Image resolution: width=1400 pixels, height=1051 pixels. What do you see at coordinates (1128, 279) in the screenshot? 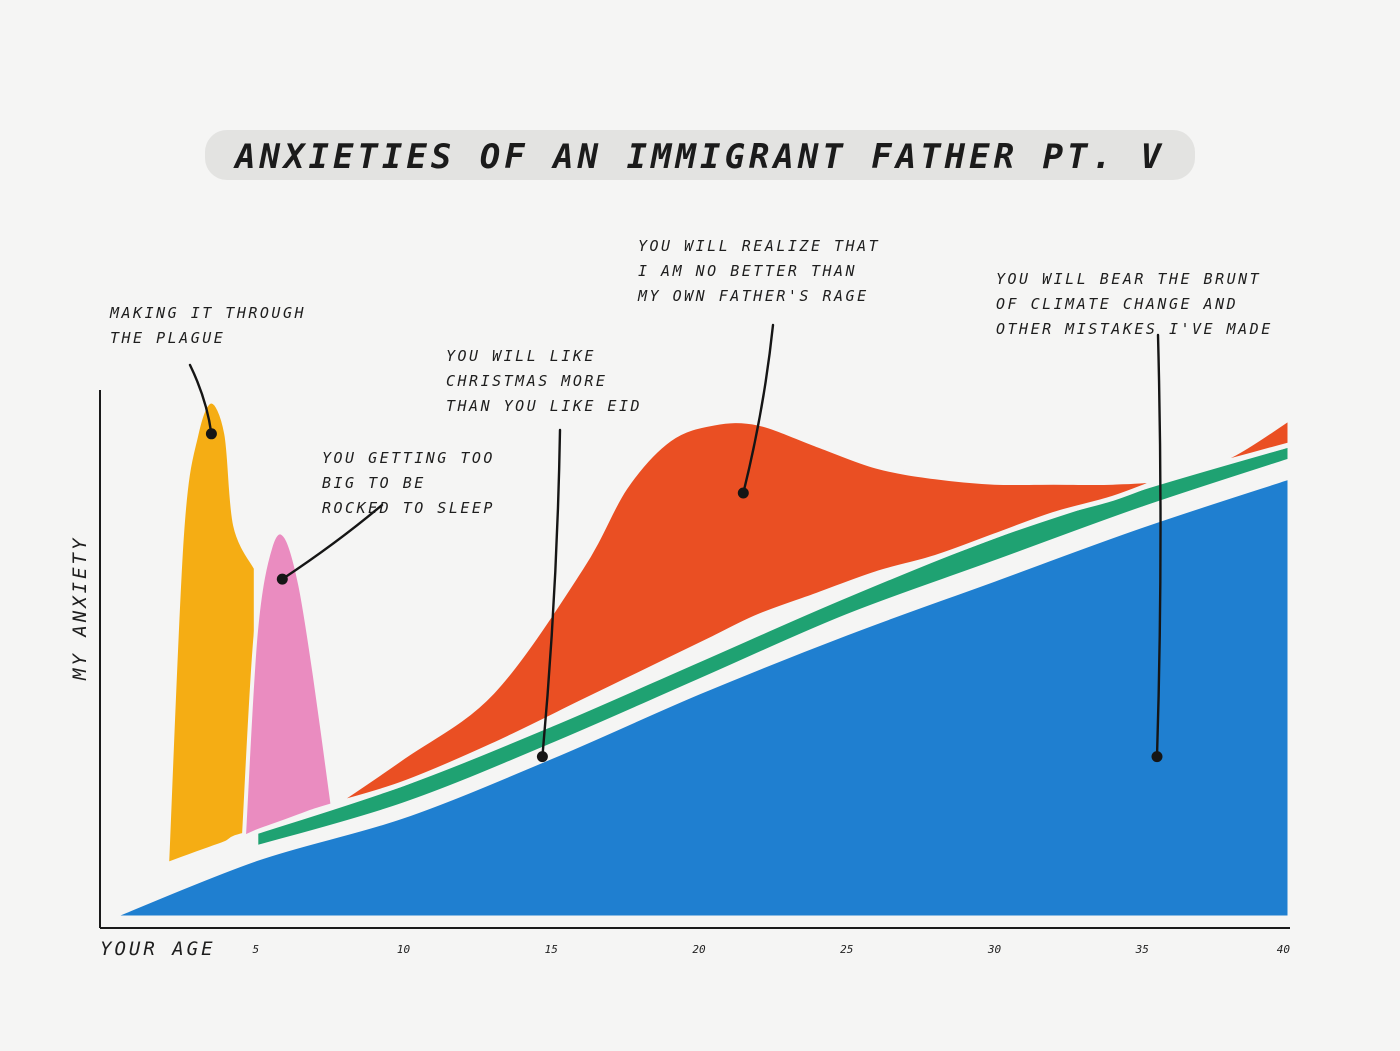
I see `annotation-text-line: YOU WILL BEAR THE BRUNT` at bounding box center [1128, 279].